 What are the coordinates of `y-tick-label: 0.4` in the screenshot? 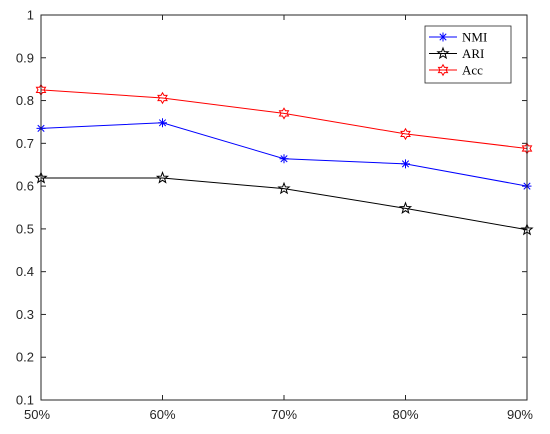 It's located at (25, 271).